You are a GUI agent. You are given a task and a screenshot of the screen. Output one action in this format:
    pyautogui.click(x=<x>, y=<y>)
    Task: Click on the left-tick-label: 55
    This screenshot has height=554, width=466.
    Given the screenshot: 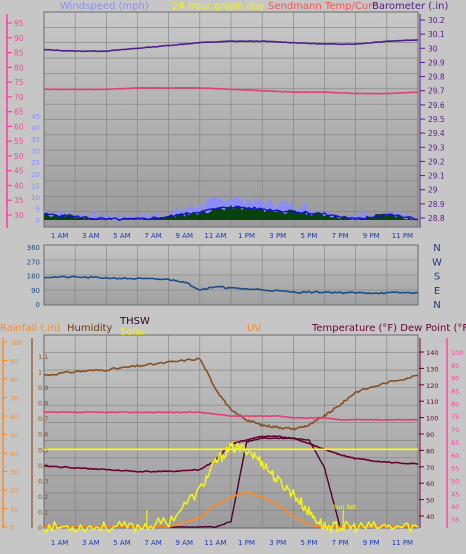 What is the action you would take?
    pyautogui.click(x=19, y=141)
    